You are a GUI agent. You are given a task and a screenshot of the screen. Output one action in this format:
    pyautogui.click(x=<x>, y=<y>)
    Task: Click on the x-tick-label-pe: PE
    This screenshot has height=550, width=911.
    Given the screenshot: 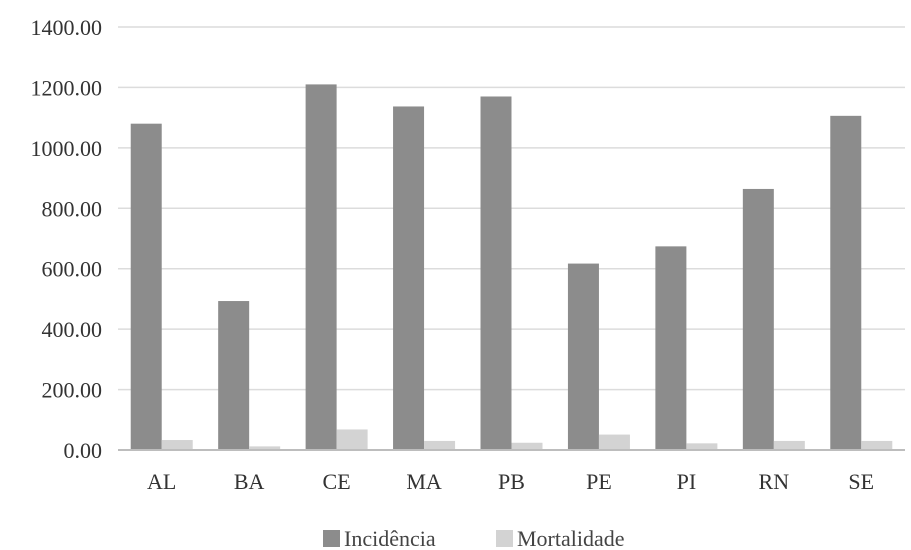 What is the action you would take?
    pyautogui.click(x=599, y=481)
    